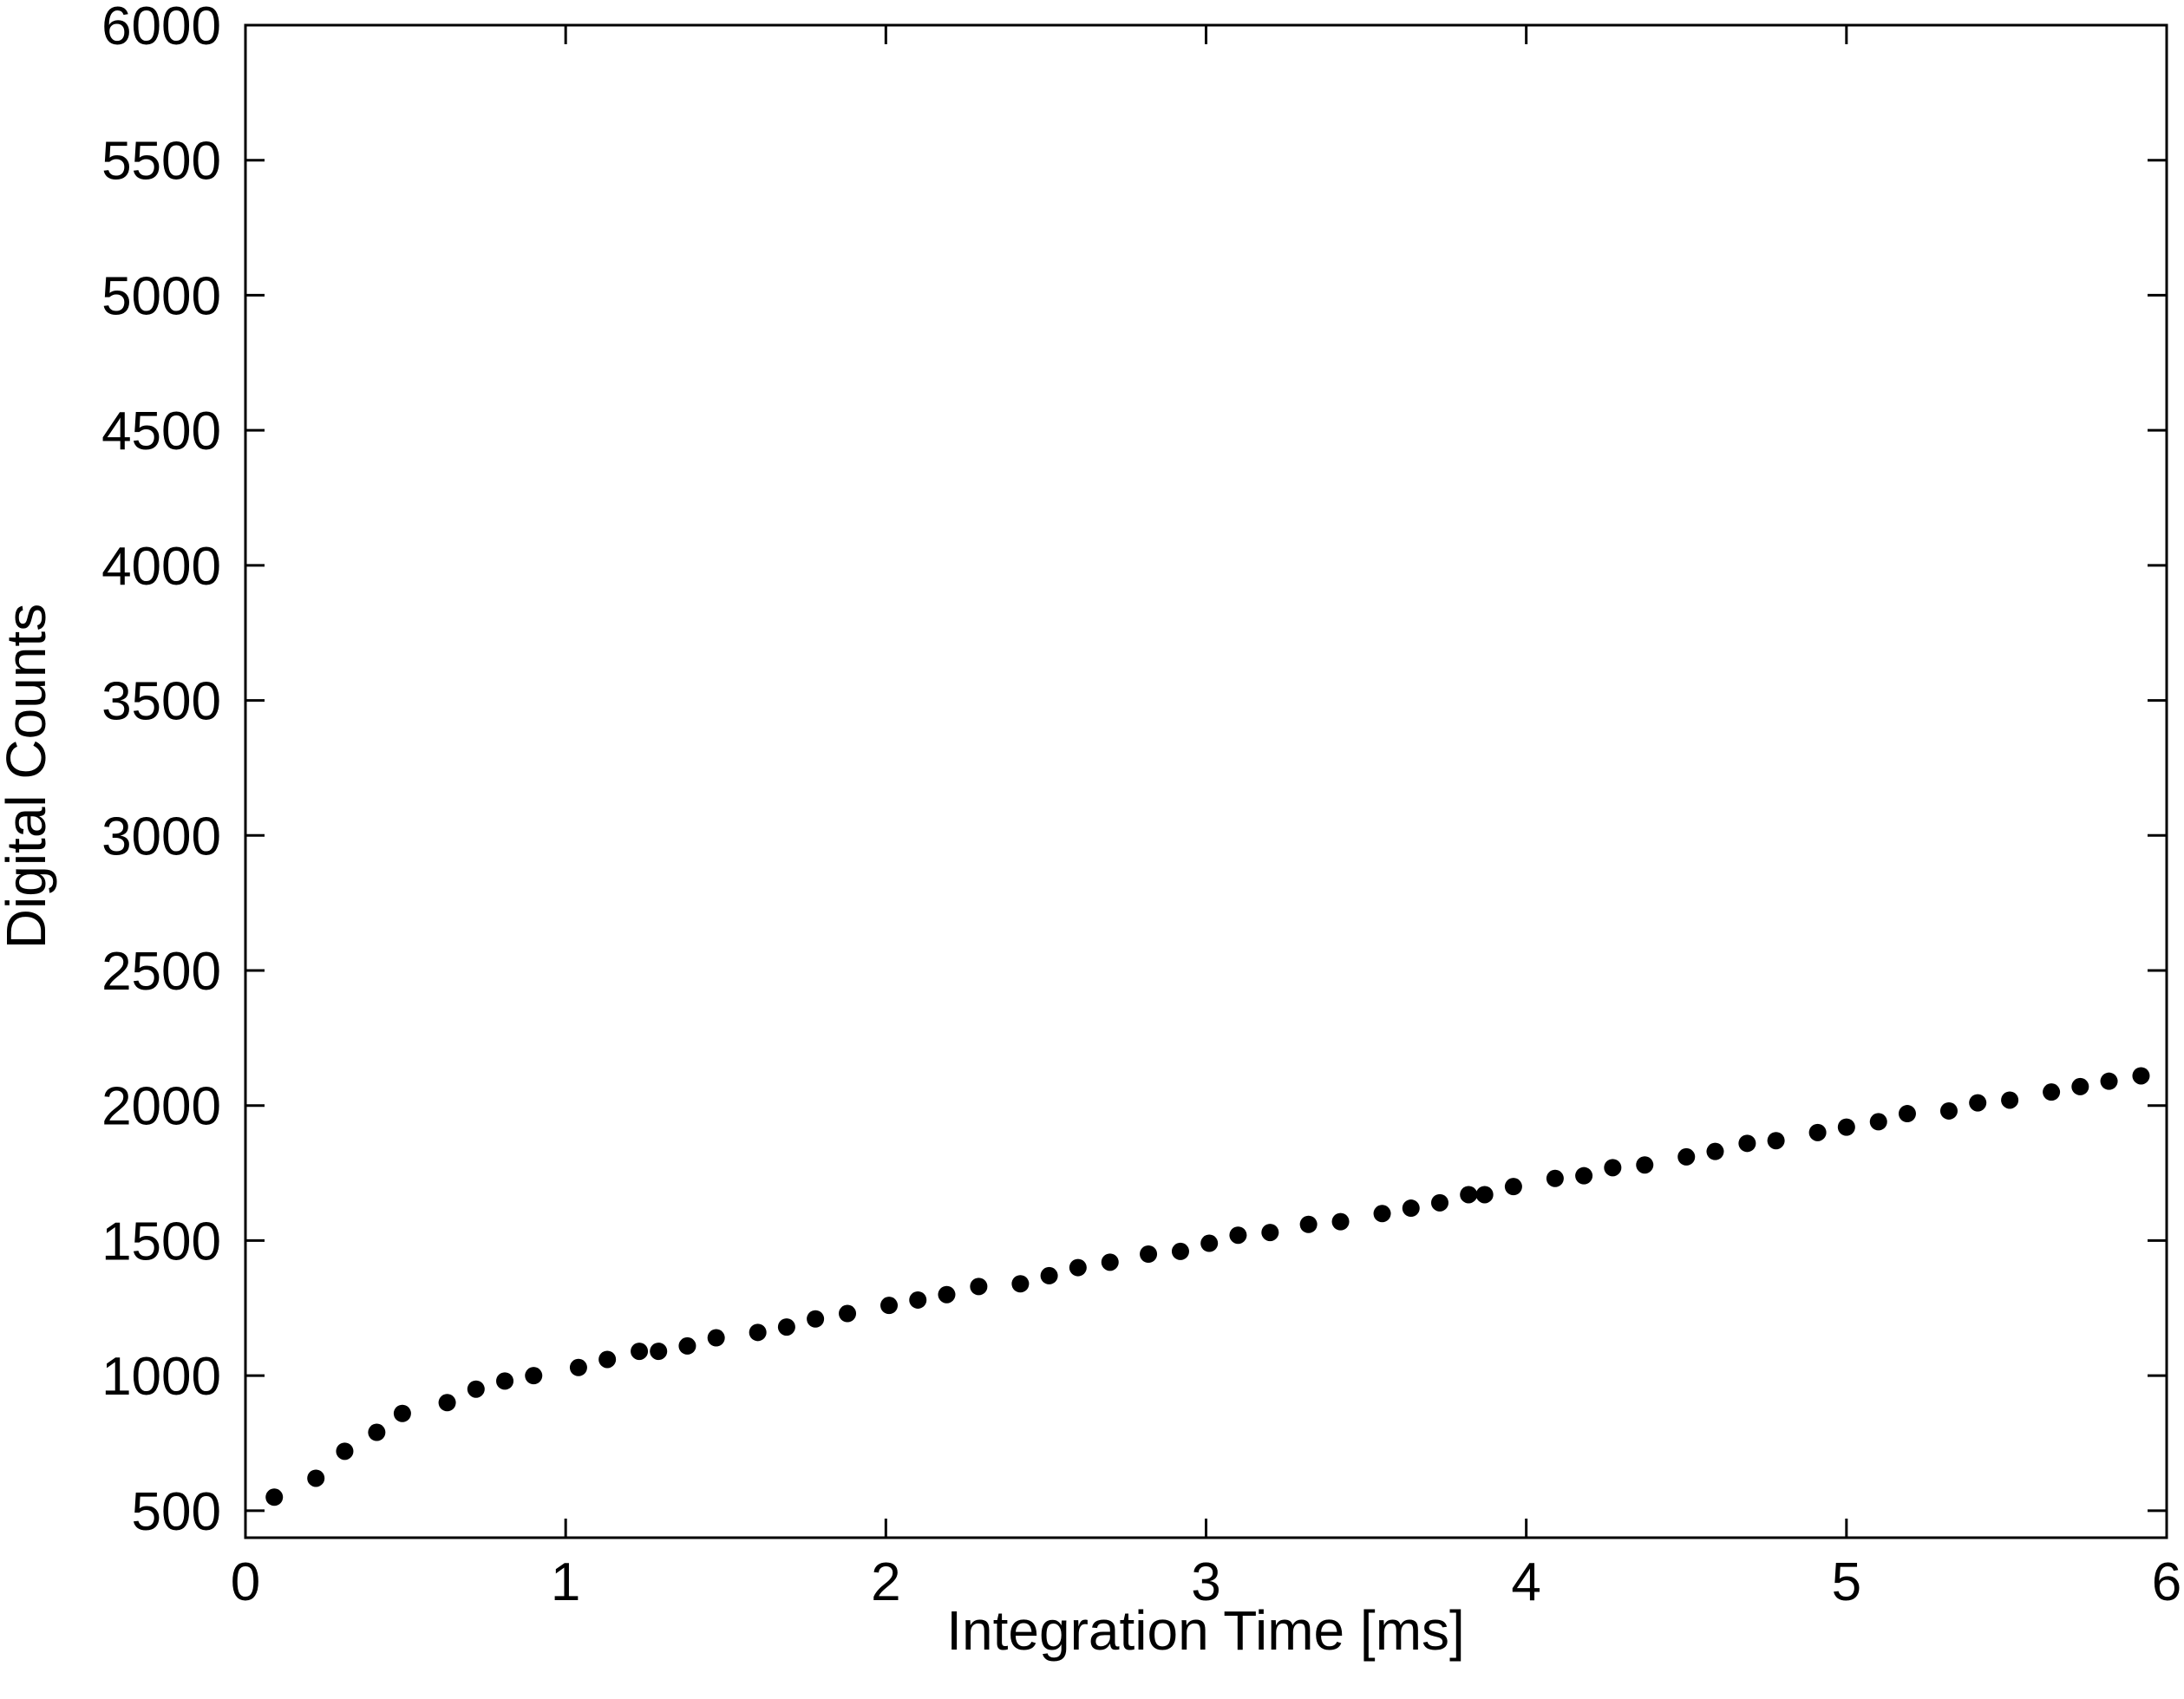  What do you see at coordinates (161, 1107) in the screenshot?
I see `y-tick-label: 2000` at bounding box center [161, 1107].